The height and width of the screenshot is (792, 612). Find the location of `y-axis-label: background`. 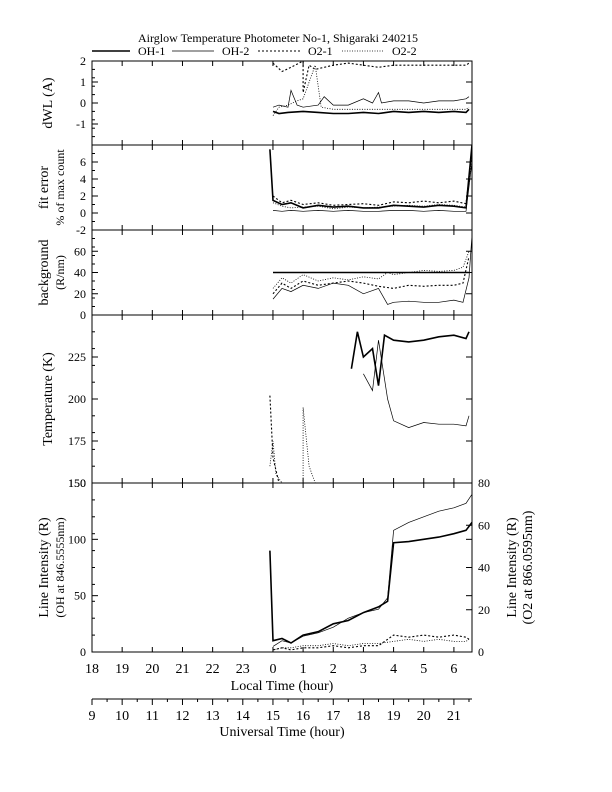

y-axis-label: background is located at coordinates (44, 272).